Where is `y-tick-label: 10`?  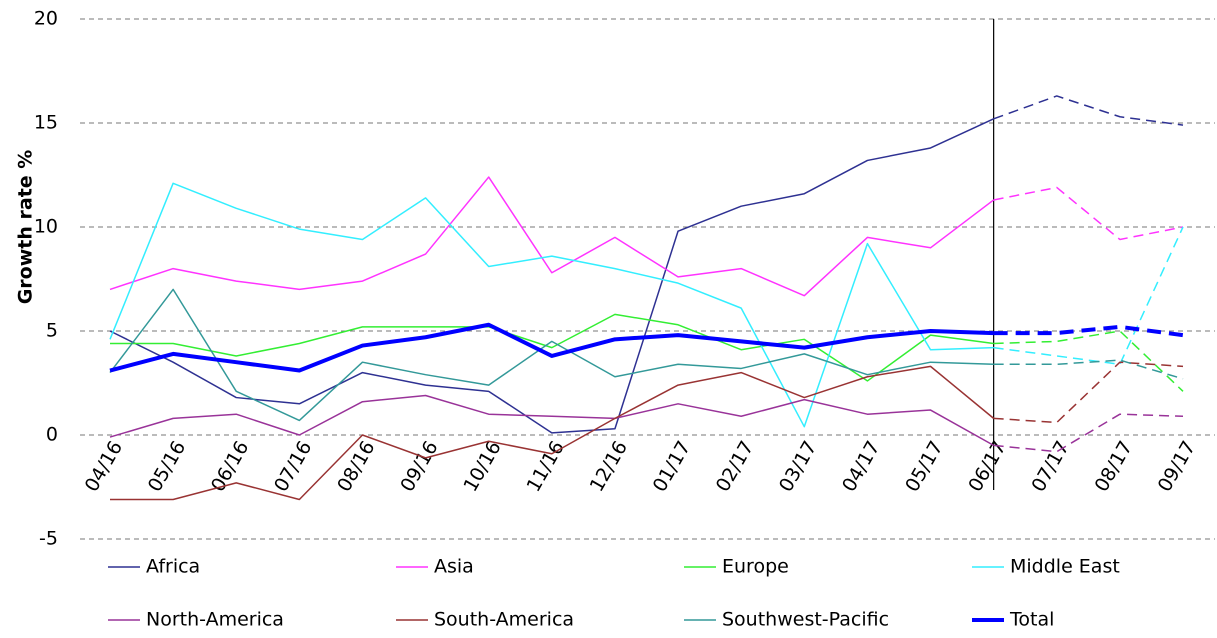 y-tick-label: 10 is located at coordinates (46, 227).